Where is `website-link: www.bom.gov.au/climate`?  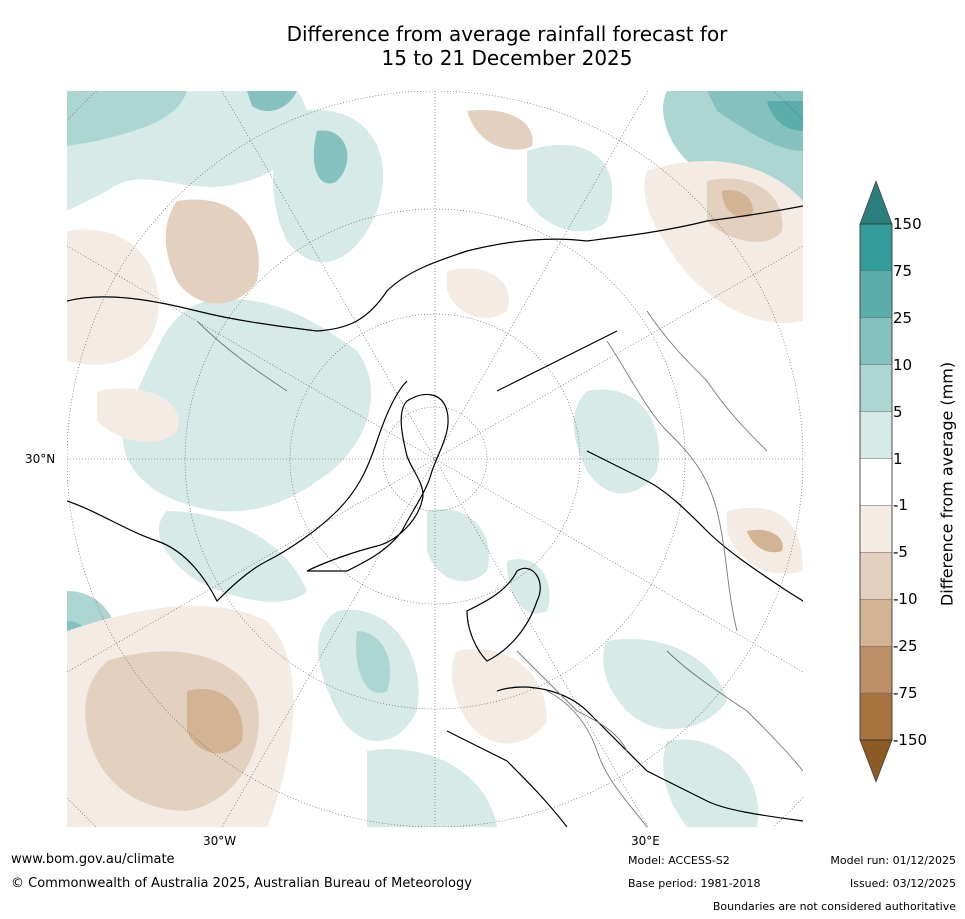 website-link: www.bom.gov.au/climate is located at coordinates (93, 859).